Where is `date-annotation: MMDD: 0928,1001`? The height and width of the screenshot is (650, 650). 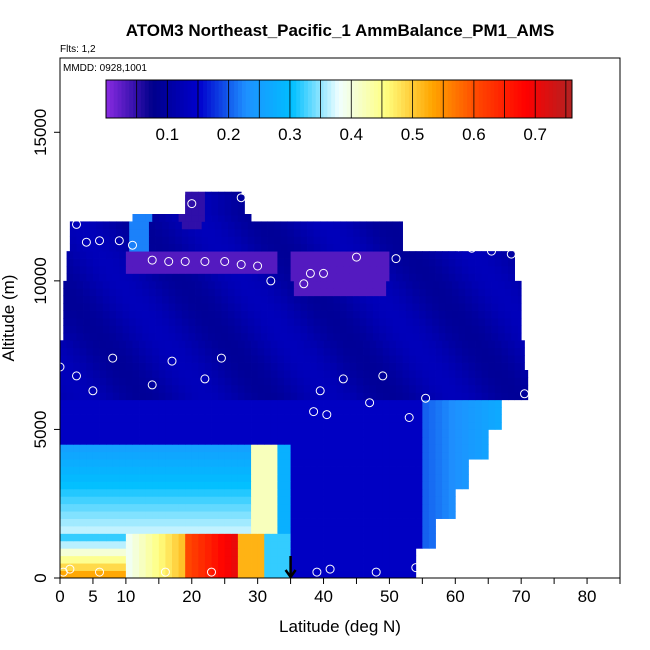
date-annotation: MMDD: 0928,1001 is located at coordinates (105, 68).